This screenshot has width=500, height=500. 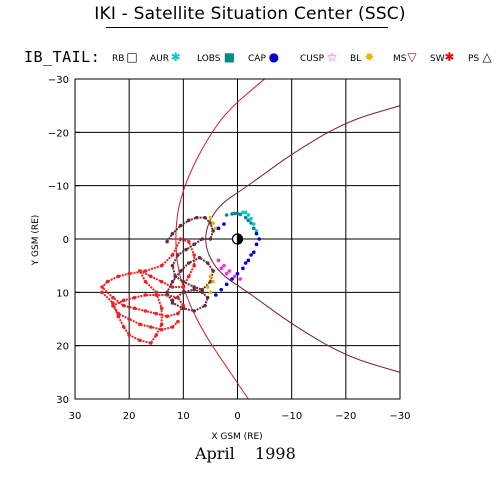 I want to click on y-tick-label: −20, so click(x=58, y=133).